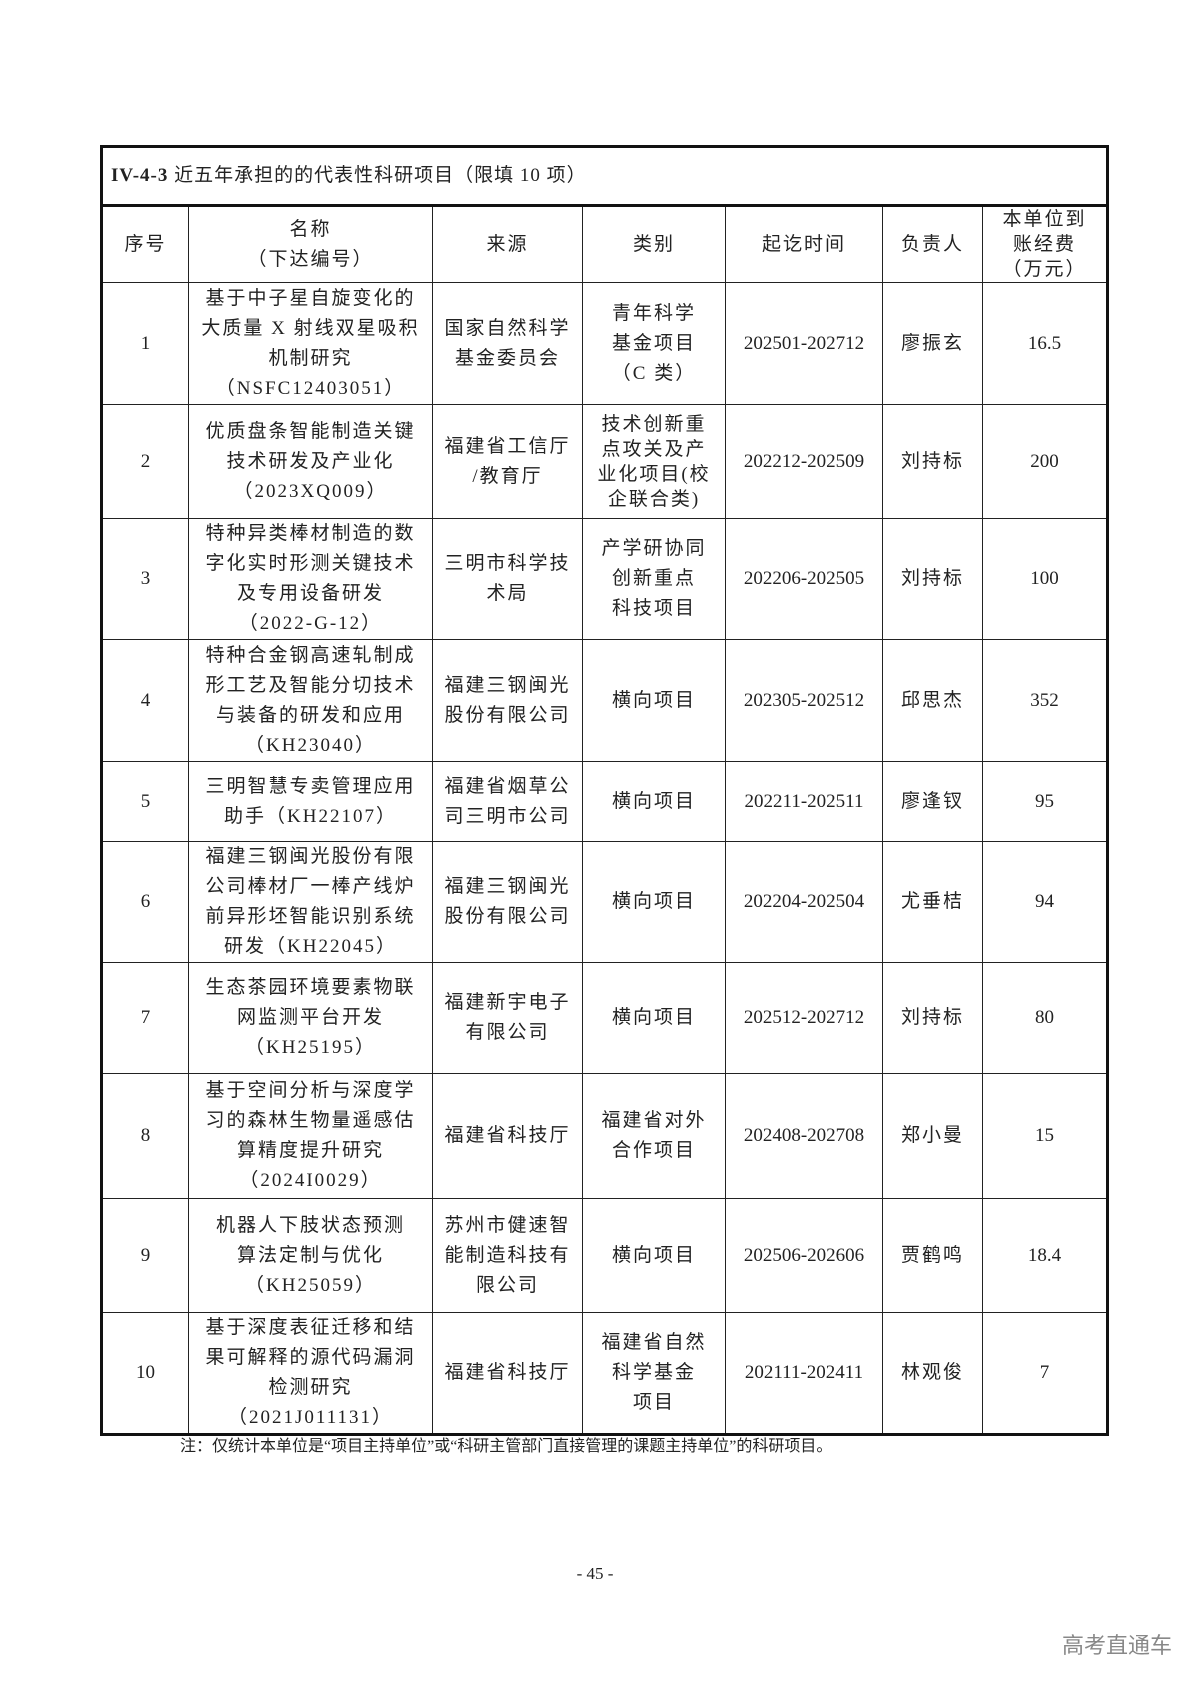 The image size is (1190, 1683). I want to click on cell-leader: 郑小曼, so click(932, 1136).